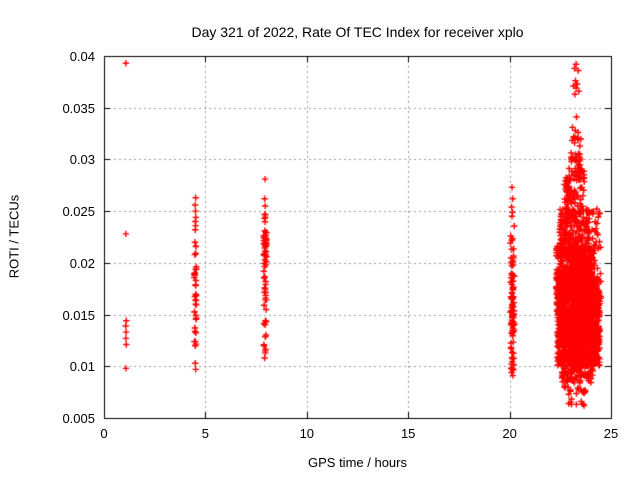 The height and width of the screenshot is (480, 640). What do you see at coordinates (104, 433) in the screenshot?
I see `x-tick-label: 0` at bounding box center [104, 433].